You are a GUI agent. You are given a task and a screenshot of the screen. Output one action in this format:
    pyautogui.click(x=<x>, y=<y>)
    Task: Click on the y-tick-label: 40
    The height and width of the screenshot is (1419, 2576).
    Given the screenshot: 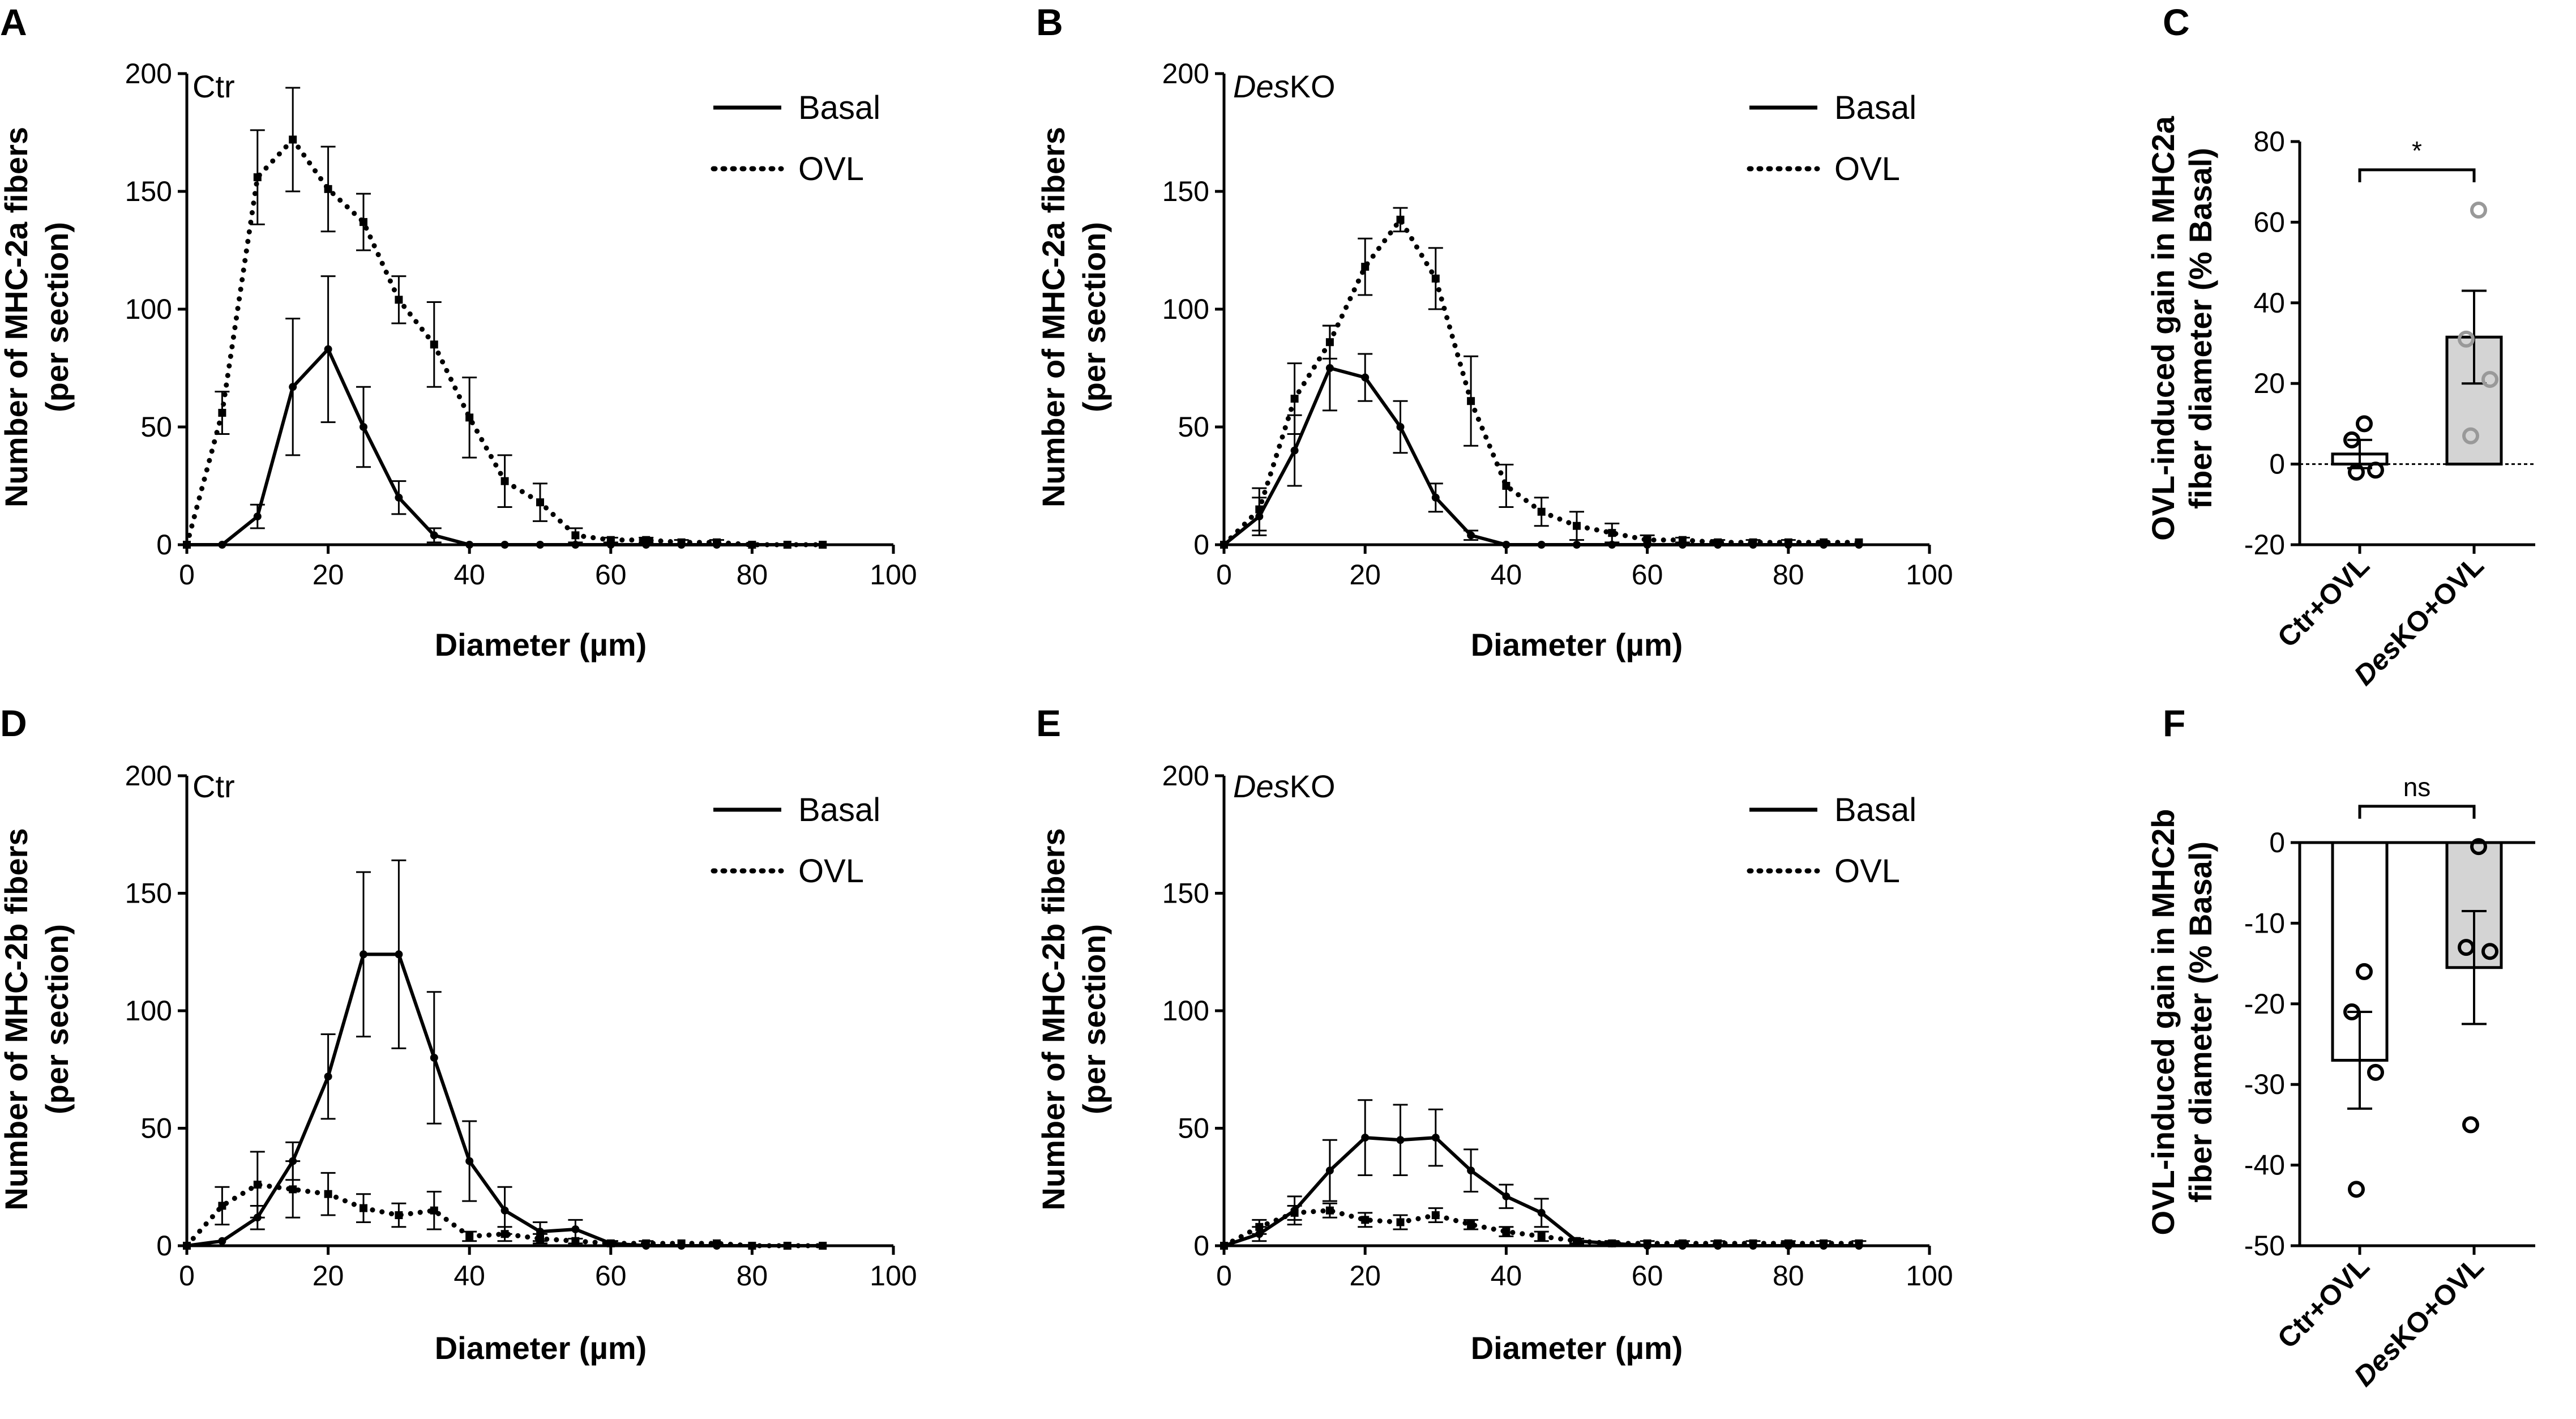 What is the action you would take?
    pyautogui.click(x=2269, y=303)
    